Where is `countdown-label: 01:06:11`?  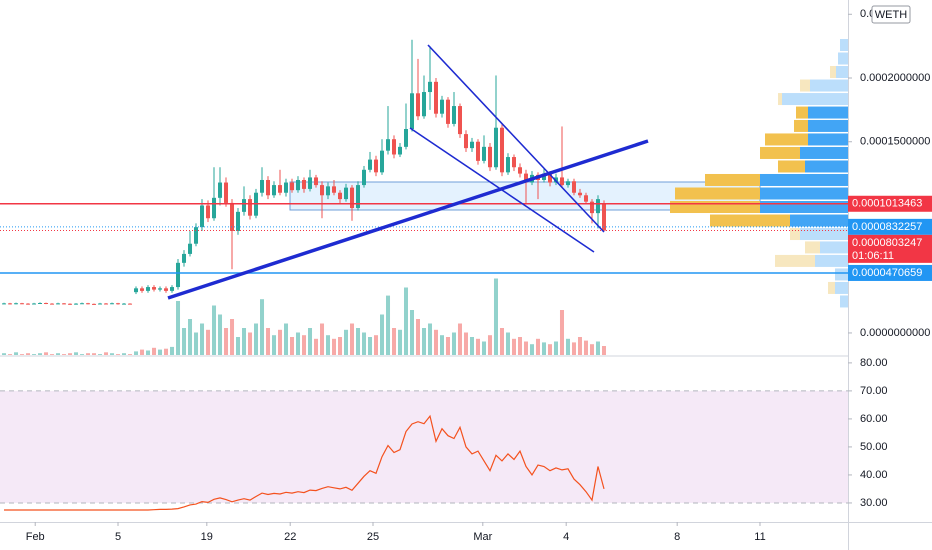 countdown-label: 01:06:11 is located at coordinates (873, 256).